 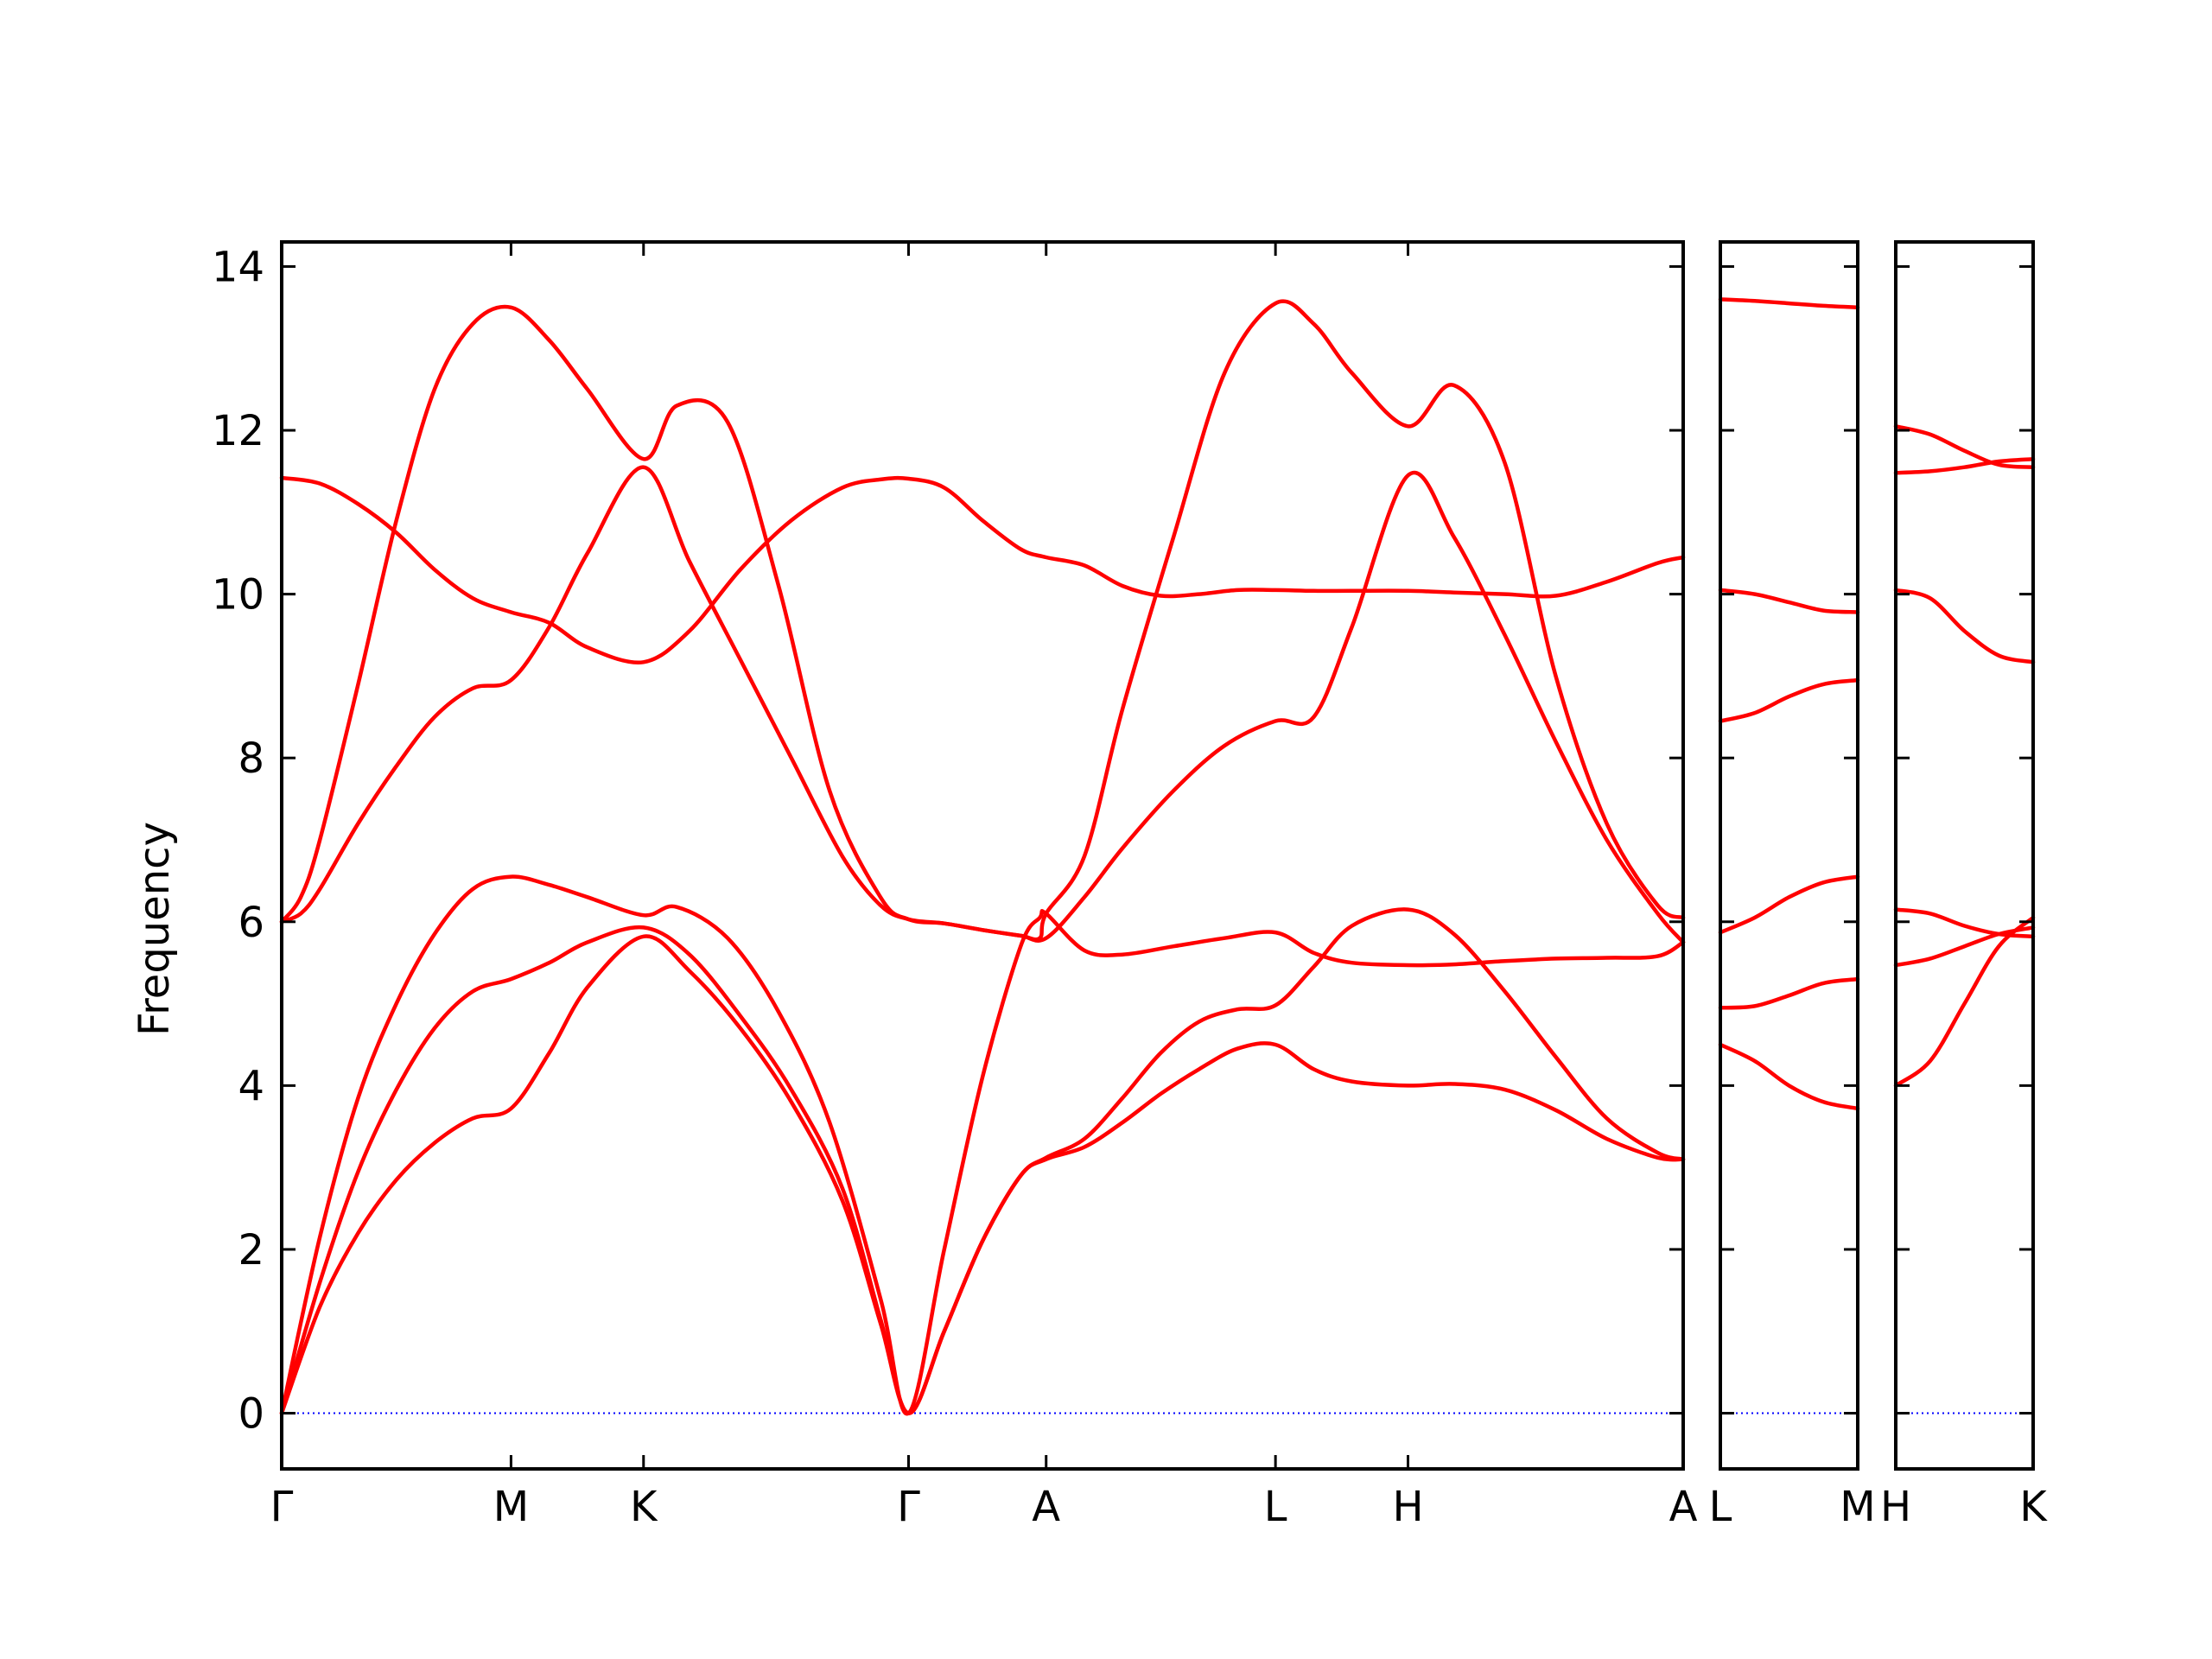 I want to click on y-tick-label: 0, so click(x=251, y=1414).